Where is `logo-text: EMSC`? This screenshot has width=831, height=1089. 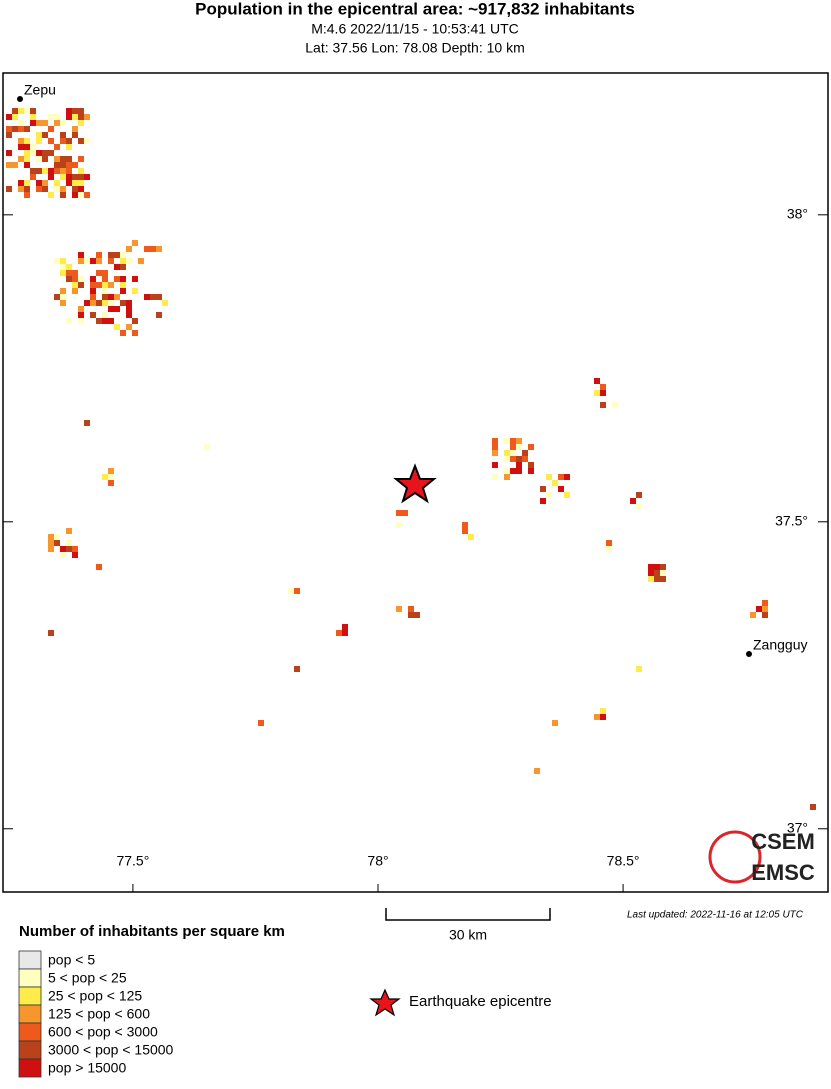
logo-text: EMSC is located at coordinates (783, 872).